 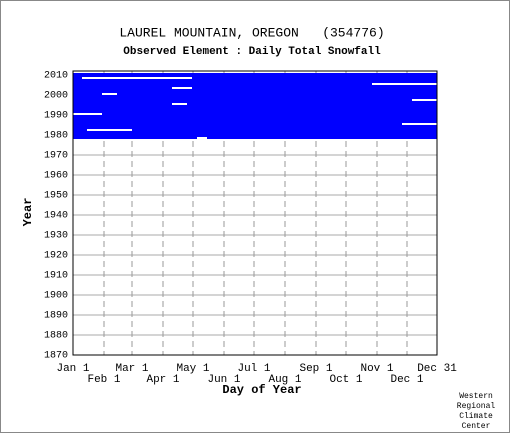 What do you see at coordinates (251, 32) in the screenshot?
I see `chart-title: LAUREL MOUNTAIN, OREGON (354776)` at bounding box center [251, 32].